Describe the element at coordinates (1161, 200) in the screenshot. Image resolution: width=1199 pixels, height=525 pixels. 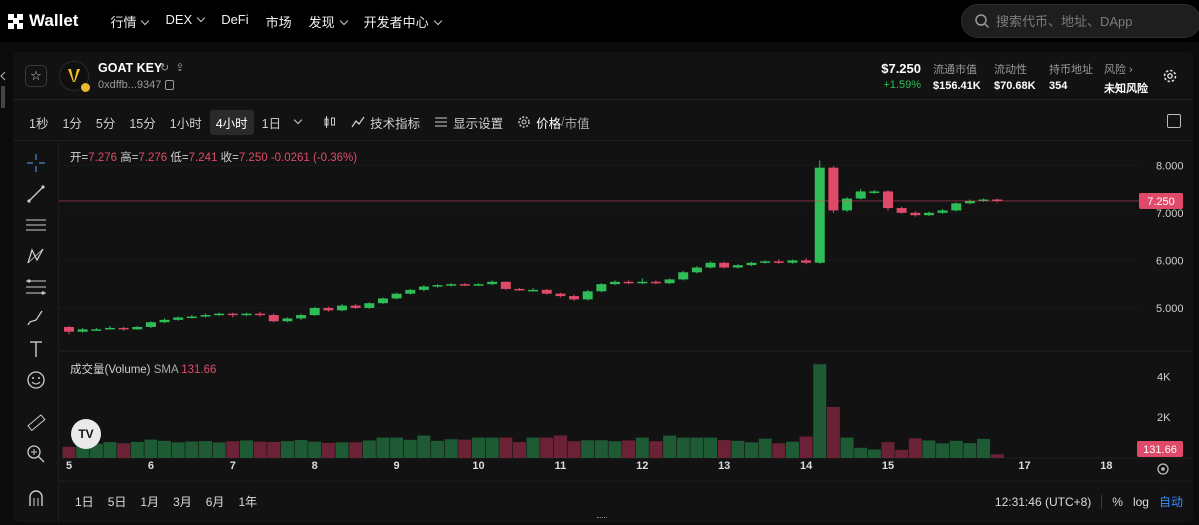
I see `current-price-tag` at that location.